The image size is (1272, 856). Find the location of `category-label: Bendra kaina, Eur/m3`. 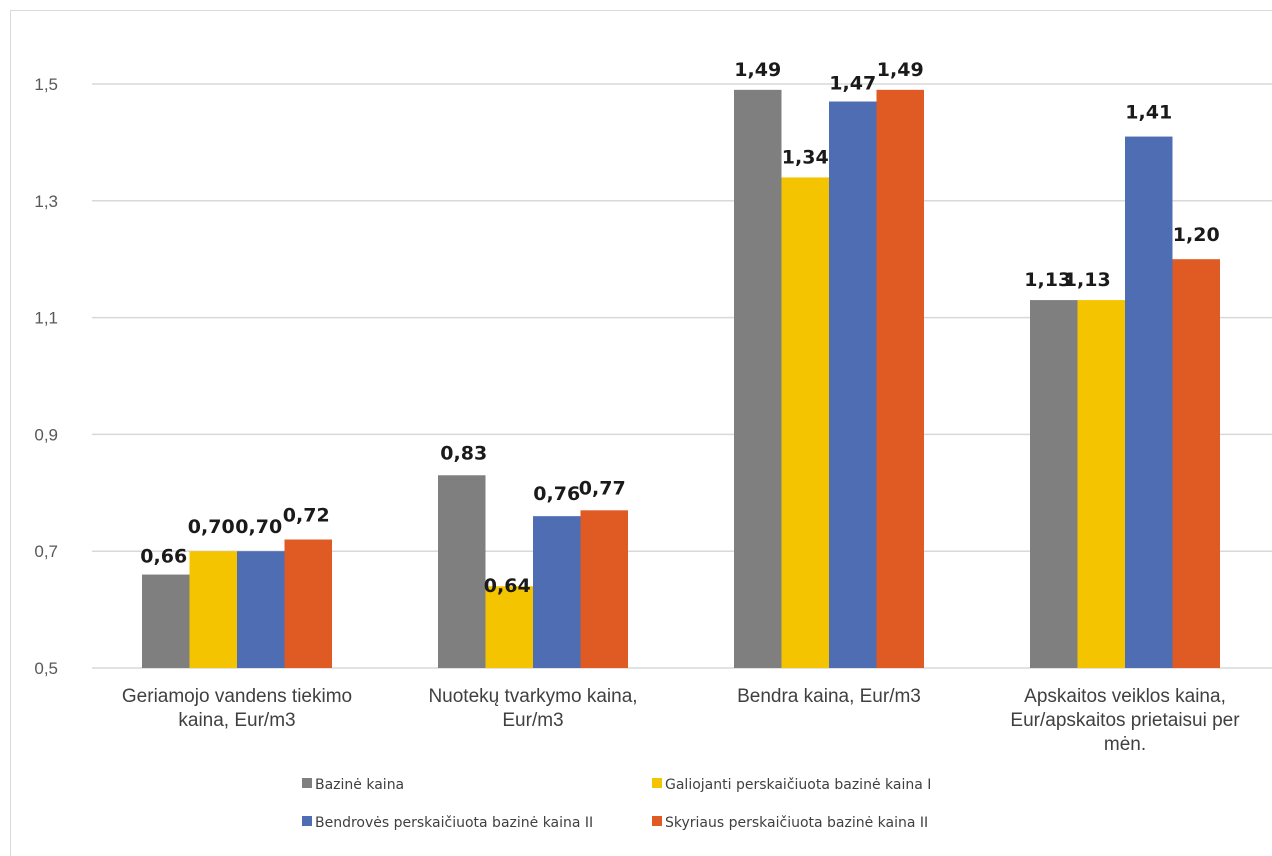

category-label: Bendra kaina, Eur/m3 is located at coordinates (829, 696).